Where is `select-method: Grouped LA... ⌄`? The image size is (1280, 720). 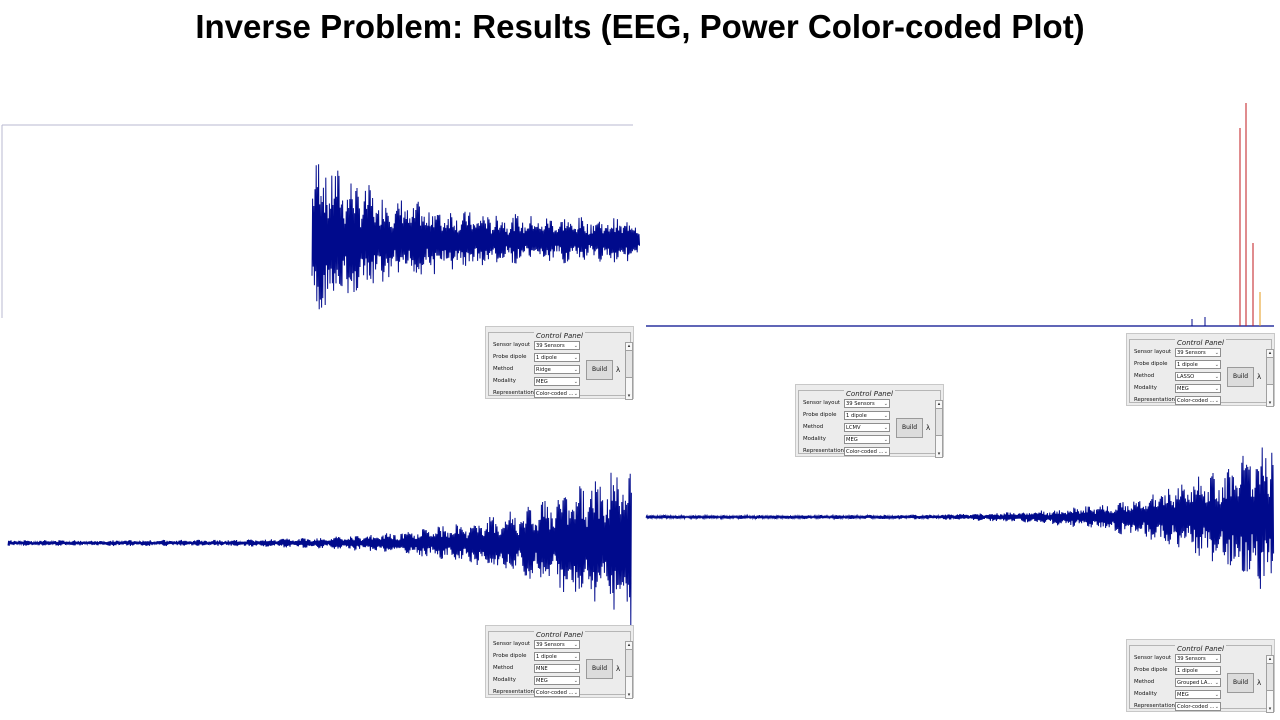 select-method: Grouped LA... ⌄ is located at coordinates (1198, 682).